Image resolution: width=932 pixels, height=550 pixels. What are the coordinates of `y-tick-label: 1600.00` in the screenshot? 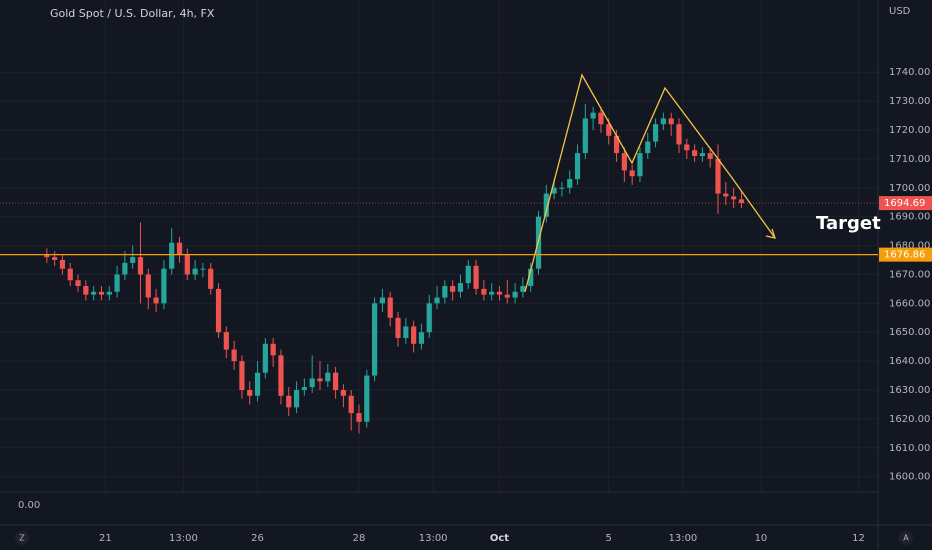 It's located at (909, 477).